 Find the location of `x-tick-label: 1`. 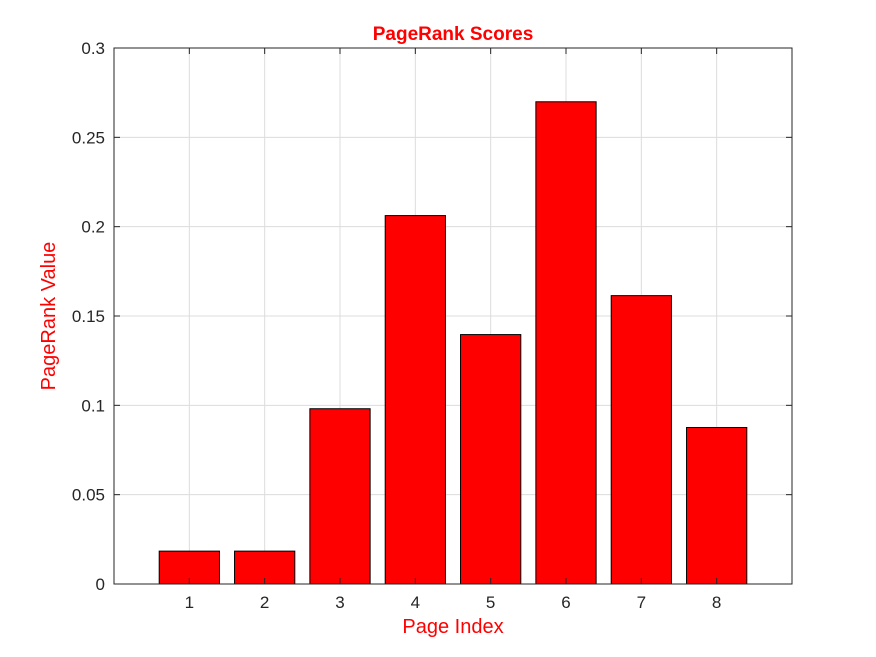

x-tick-label: 1 is located at coordinates (189, 602).